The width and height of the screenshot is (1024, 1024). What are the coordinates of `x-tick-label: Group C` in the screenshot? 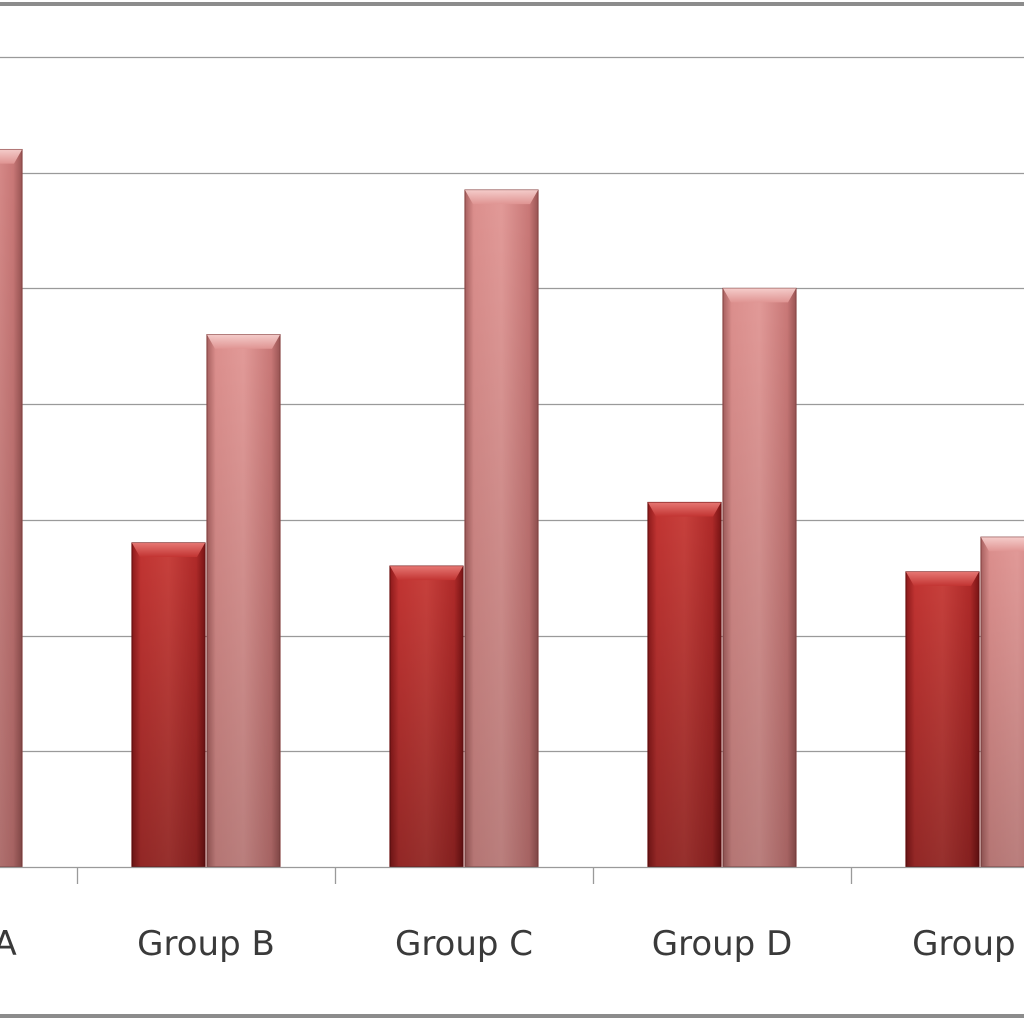 It's located at (464, 944).